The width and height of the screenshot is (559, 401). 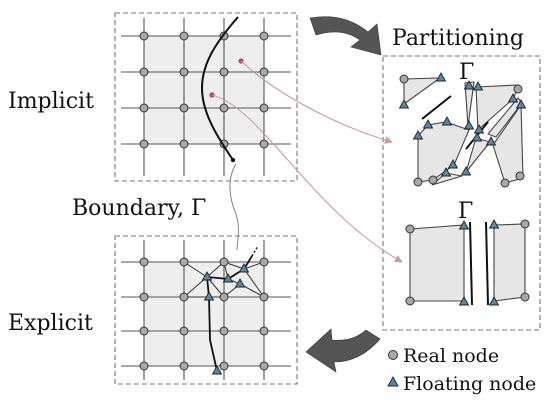 I want to click on explicit-panel, so click(x=206, y=310).